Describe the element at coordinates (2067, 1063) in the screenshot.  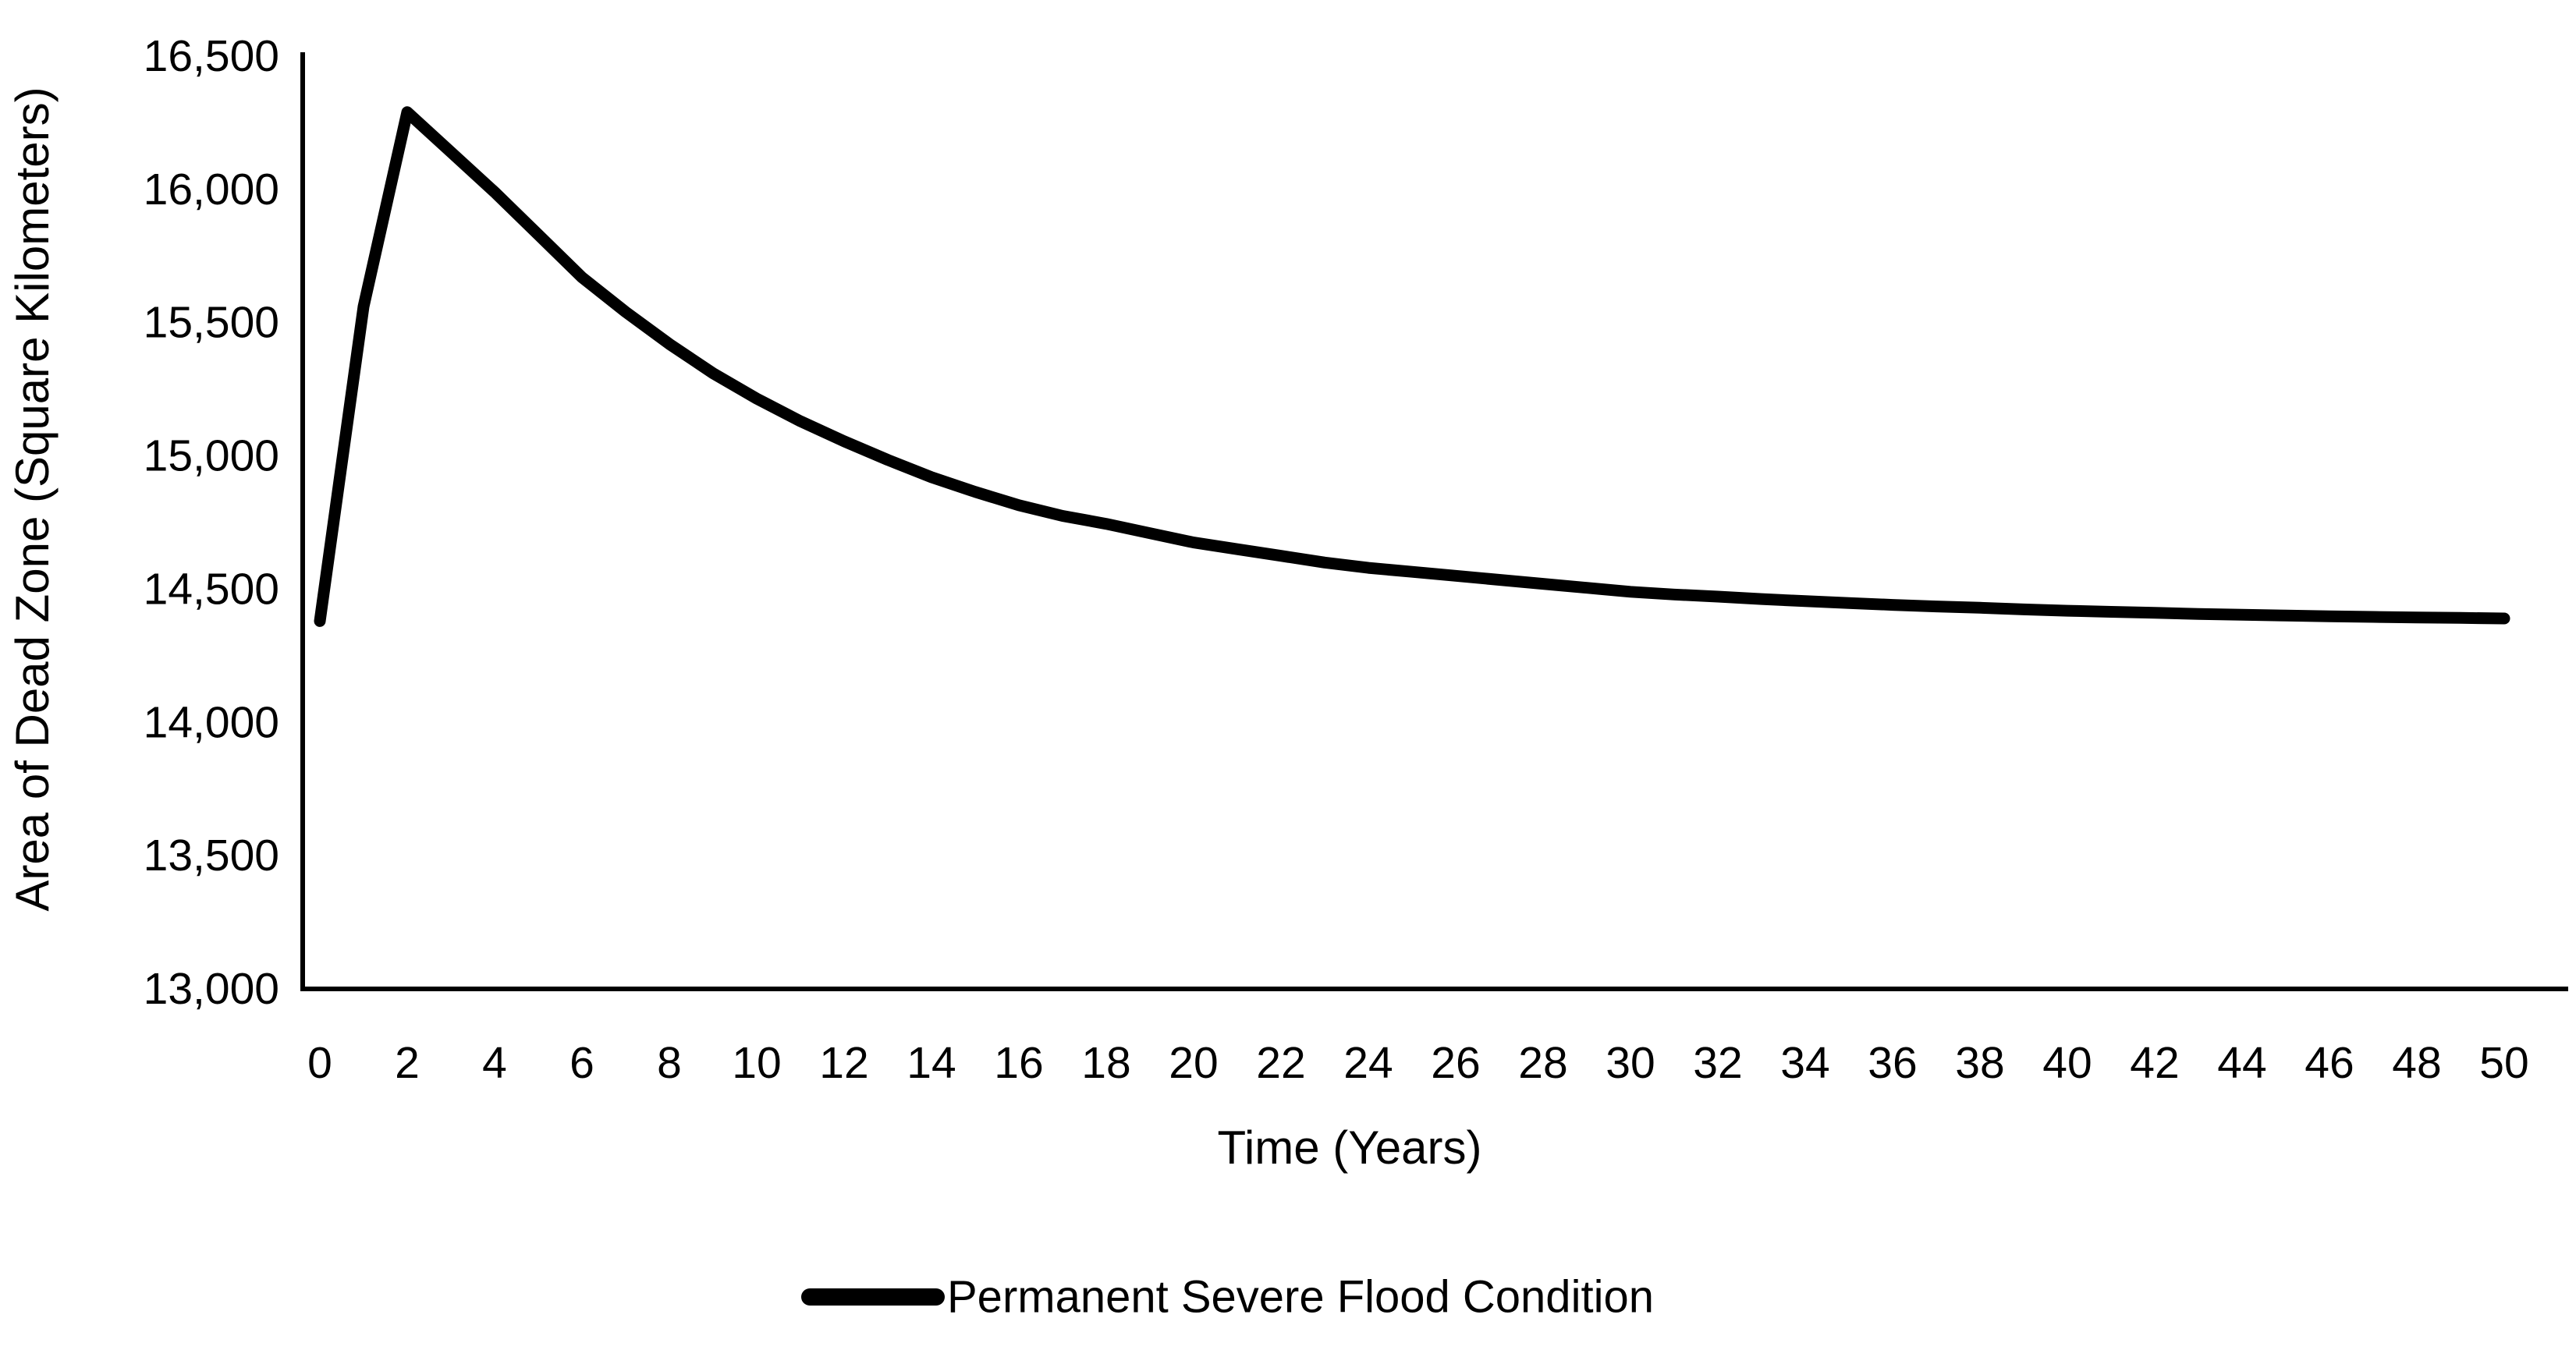
I see `x-tick-label: 40` at that location.